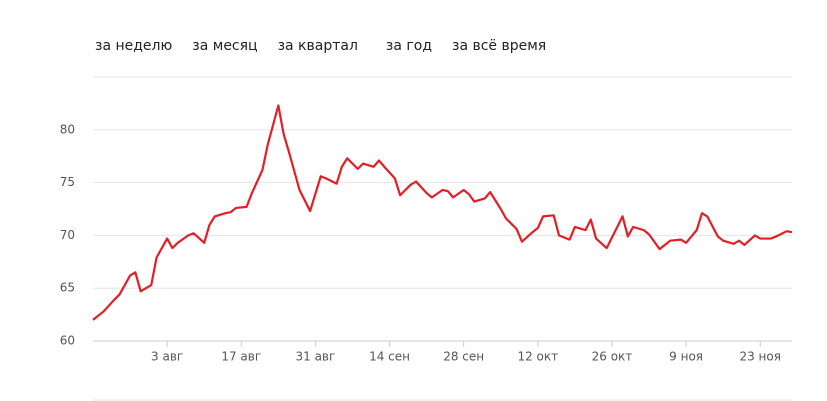 Image resolution: width=827 pixels, height=401 pixels. Describe the element at coordinates (67, 235) in the screenshot. I see `y-tick-label: 70` at that location.